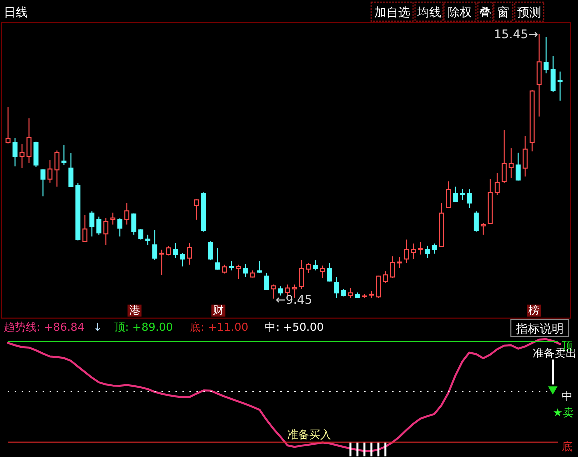  Describe the element at coordinates (568, 447) in the screenshot. I see `ref-line-label: 底` at that location.